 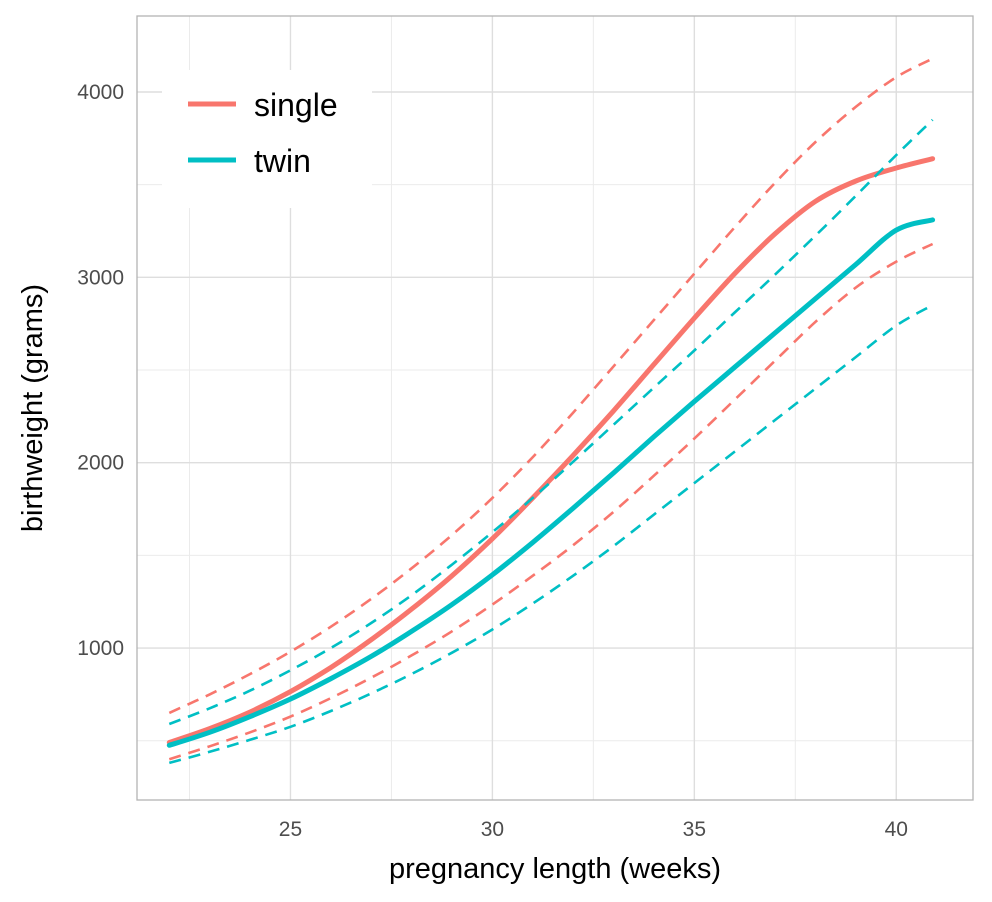 What do you see at coordinates (100, 463) in the screenshot?
I see `y-tick-label: 2000` at bounding box center [100, 463].